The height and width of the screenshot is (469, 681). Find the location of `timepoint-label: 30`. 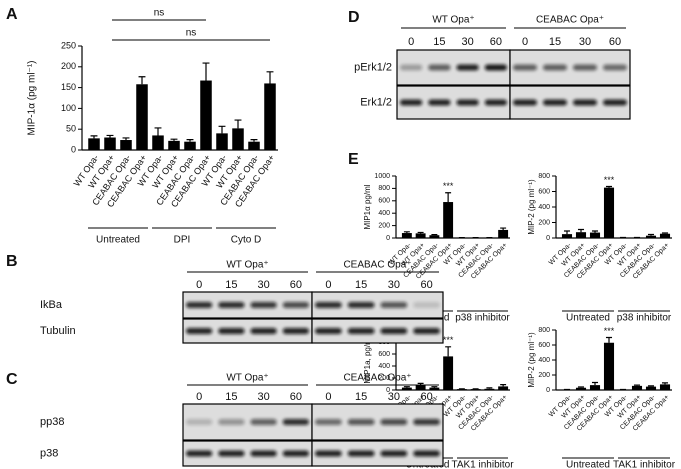

timepoint-label: 30 is located at coordinates (394, 285).